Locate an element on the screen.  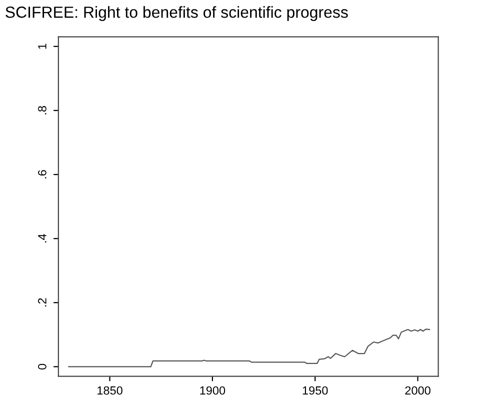
y-tick-label: 1 is located at coordinates (42, 46).